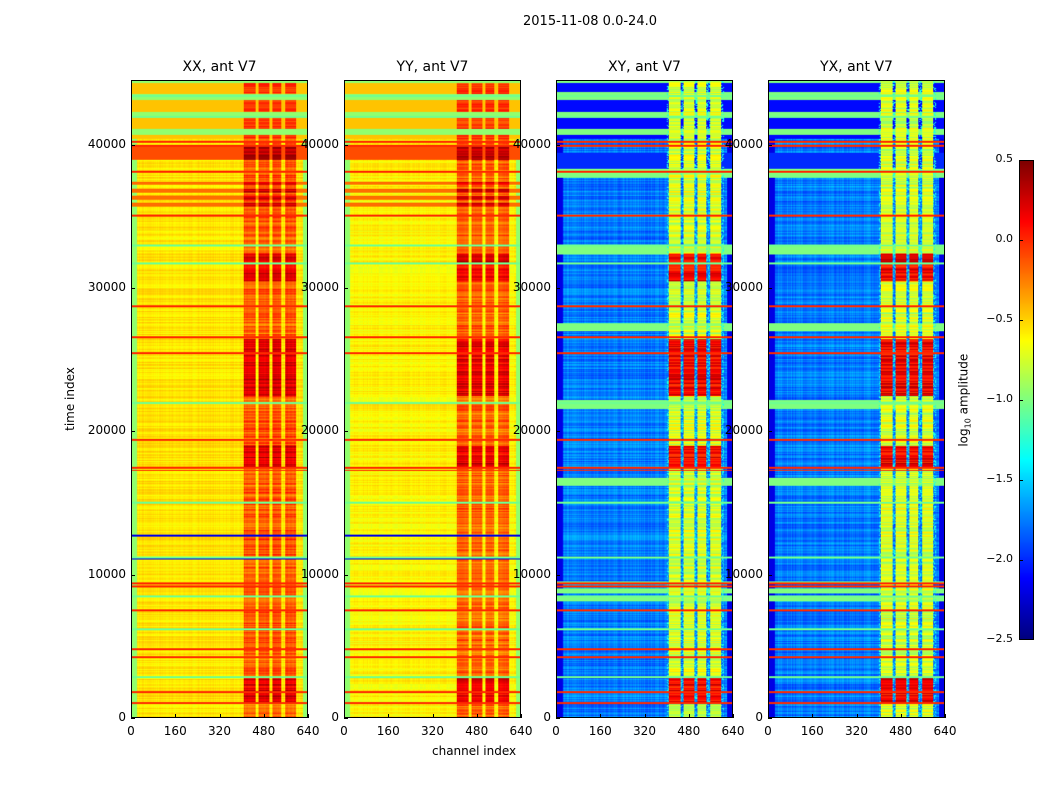  I want to click on colorbar-label-main: log, so click(963, 437).